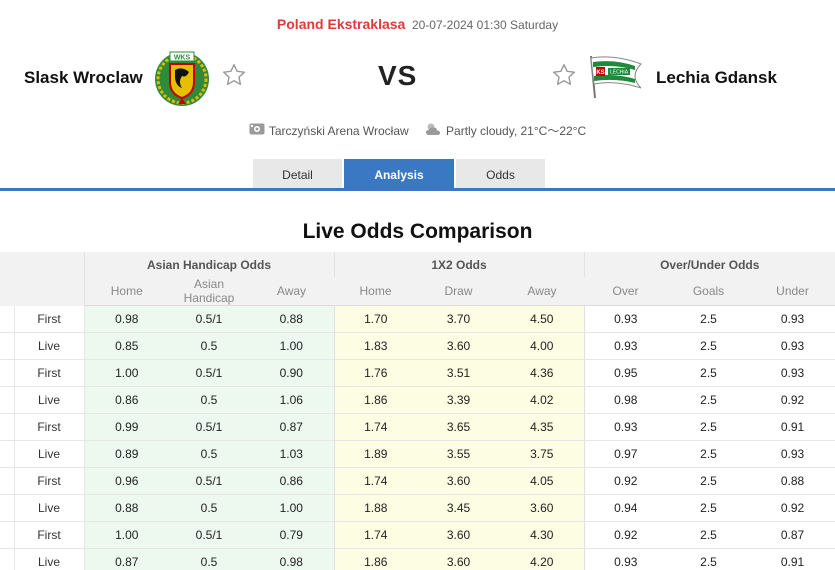 This screenshot has height=570, width=835. I want to click on ah-home-odds: 0.87, so click(126, 559).